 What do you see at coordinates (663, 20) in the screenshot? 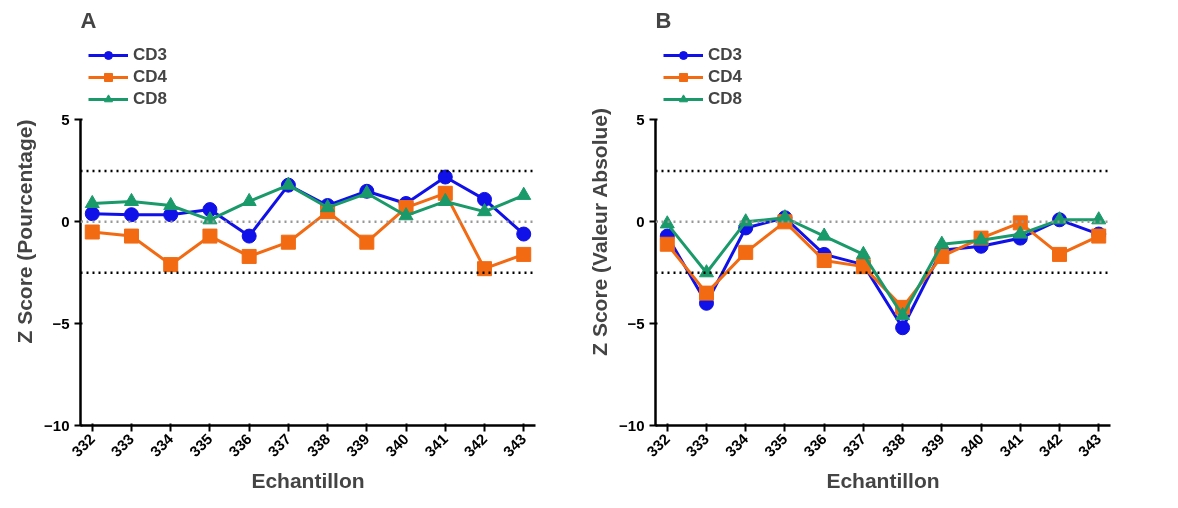
I see `chart-title: B` at bounding box center [663, 20].